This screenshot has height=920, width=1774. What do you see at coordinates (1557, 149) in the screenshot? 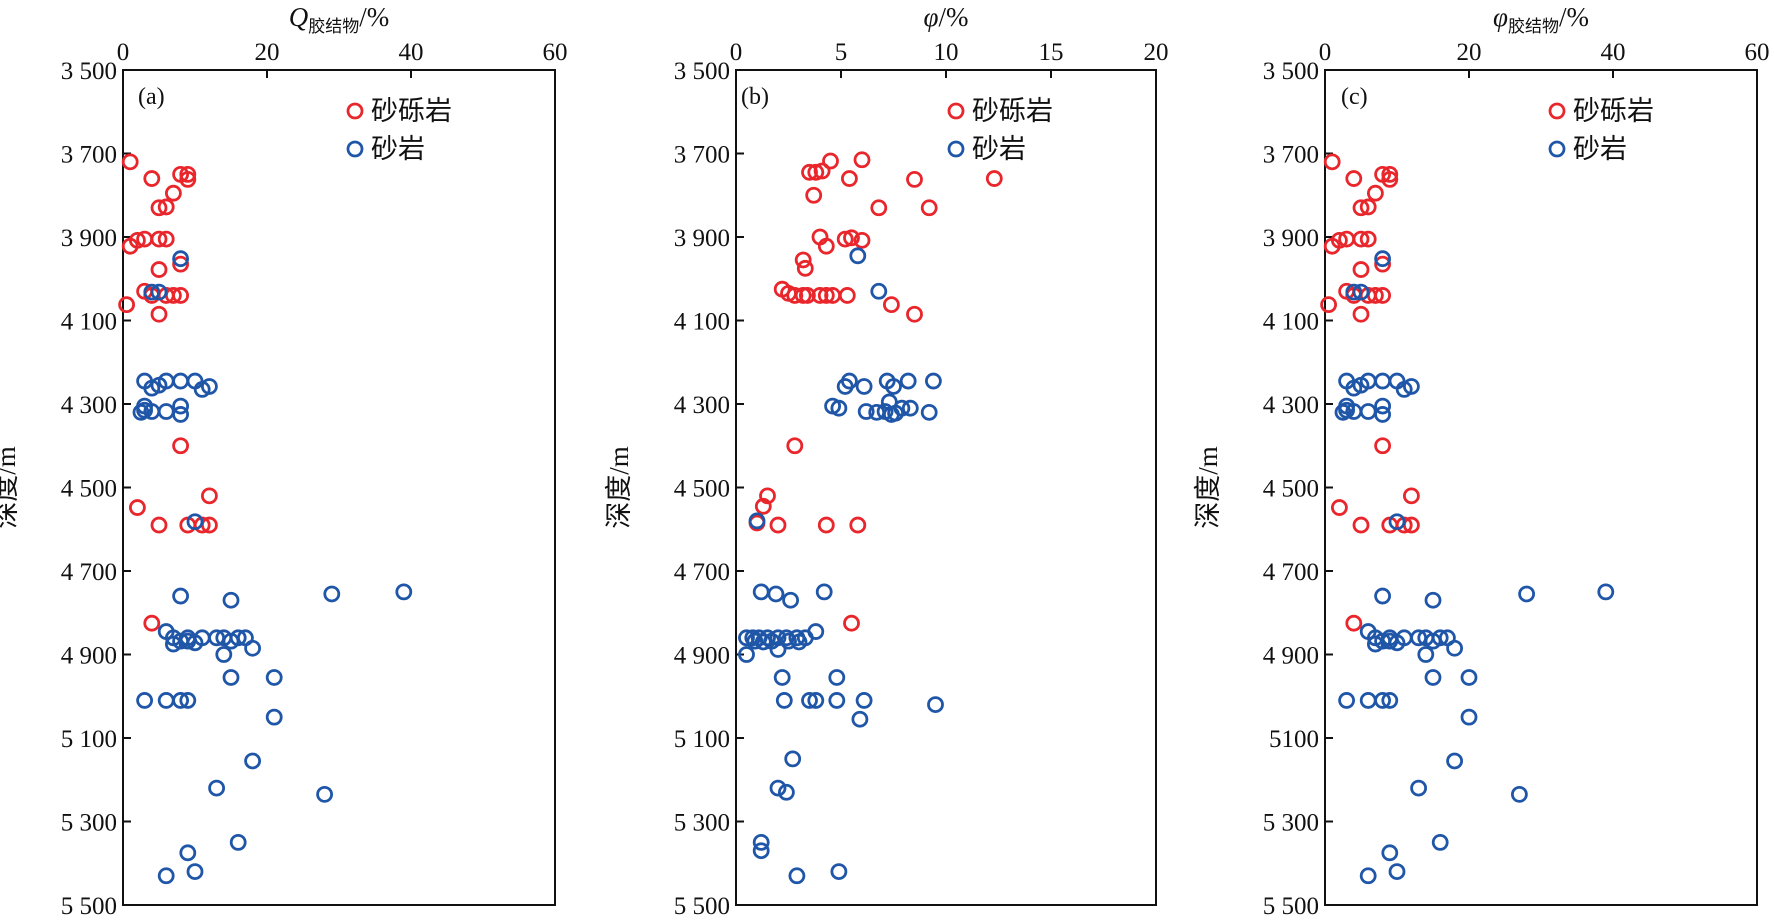
I see `legend-marker-sandstone` at bounding box center [1557, 149].